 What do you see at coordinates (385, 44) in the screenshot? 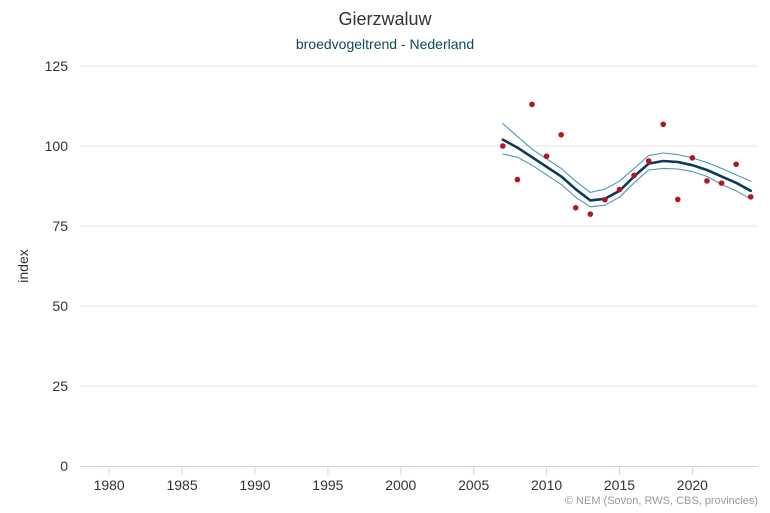
I see `chart-subtitle: broedvogeltrend - Nederland` at bounding box center [385, 44].